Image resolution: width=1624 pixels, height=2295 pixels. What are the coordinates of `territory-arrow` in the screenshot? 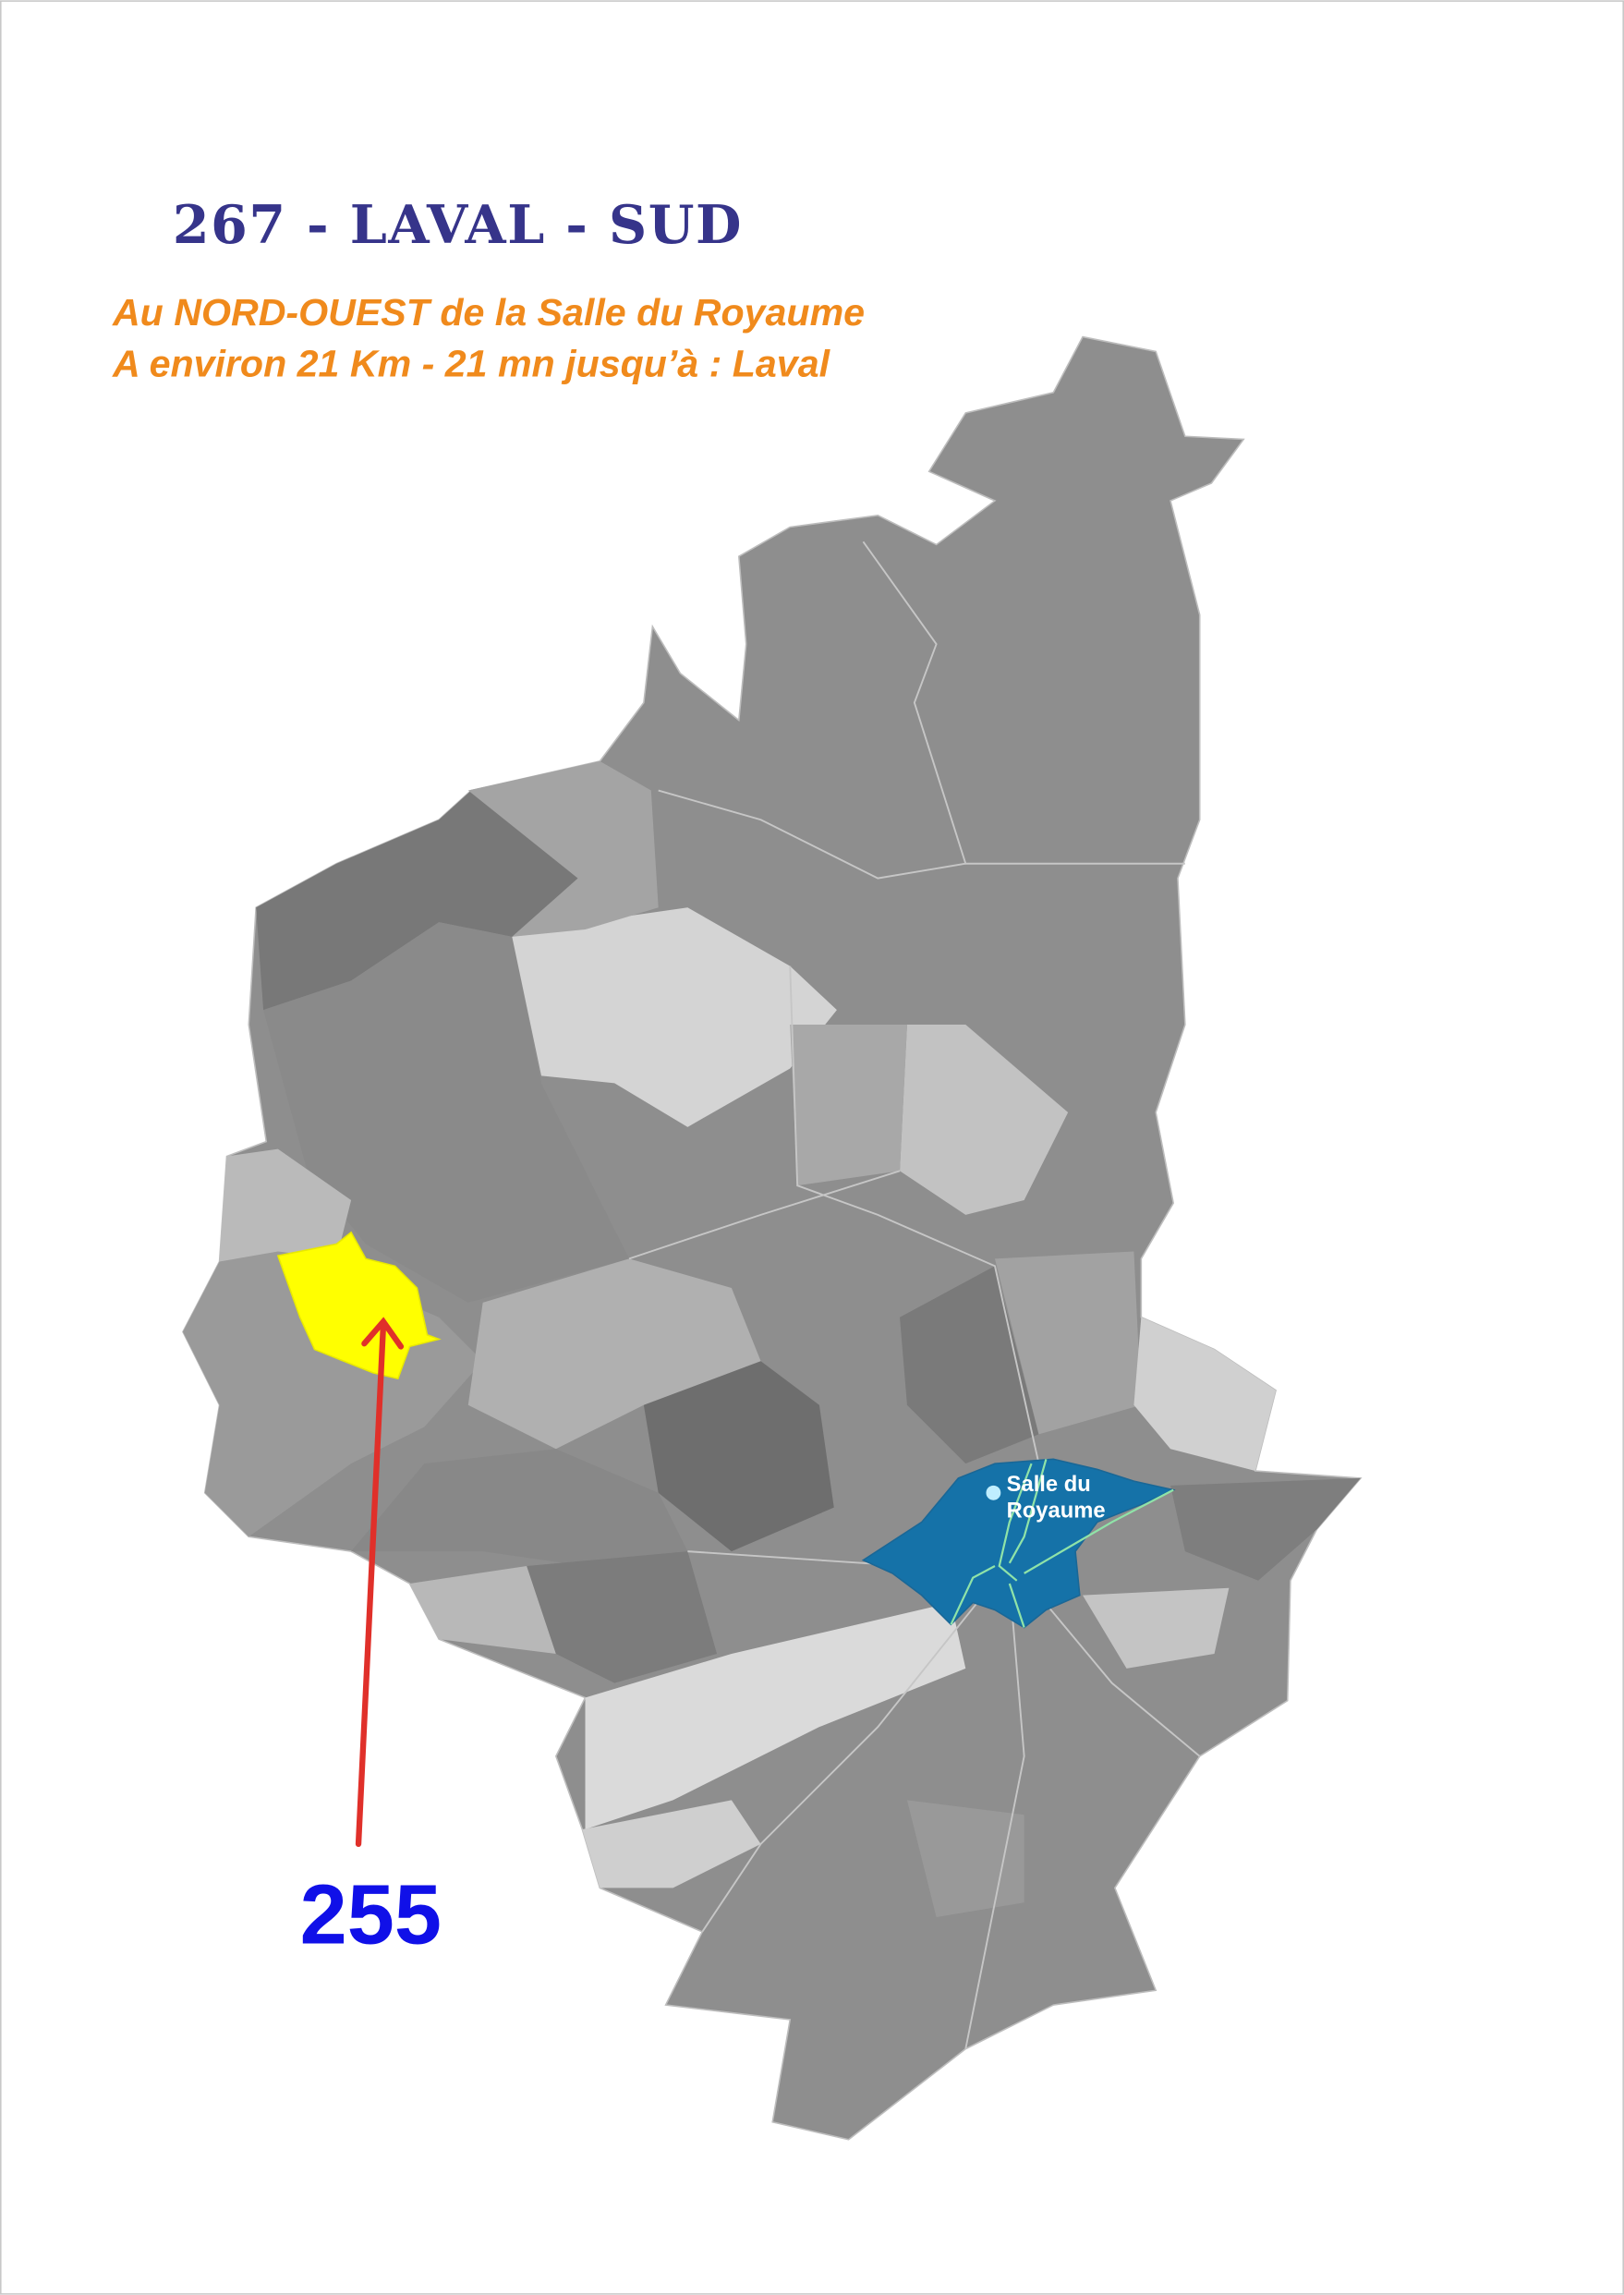 It's located at (380, 1582).